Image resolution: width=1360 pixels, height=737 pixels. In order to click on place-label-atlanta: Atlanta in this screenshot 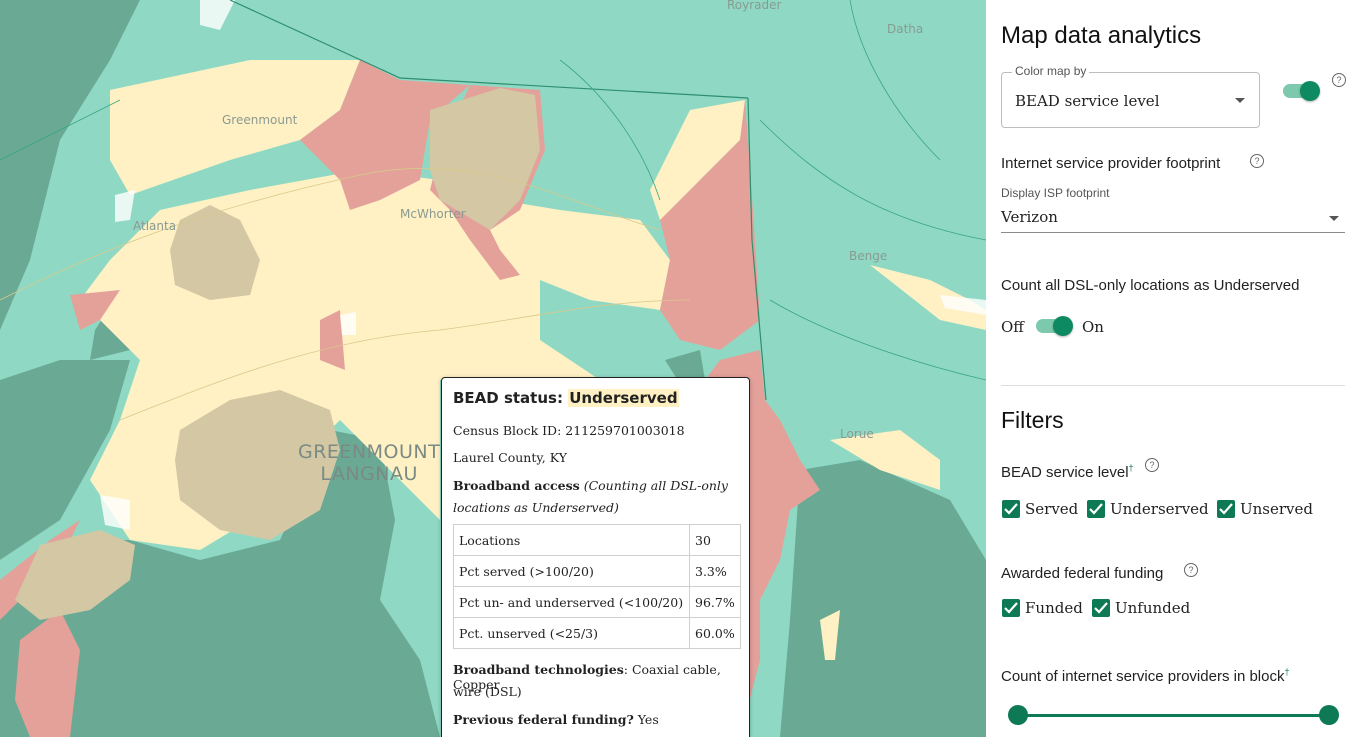, I will do `click(155, 226)`.